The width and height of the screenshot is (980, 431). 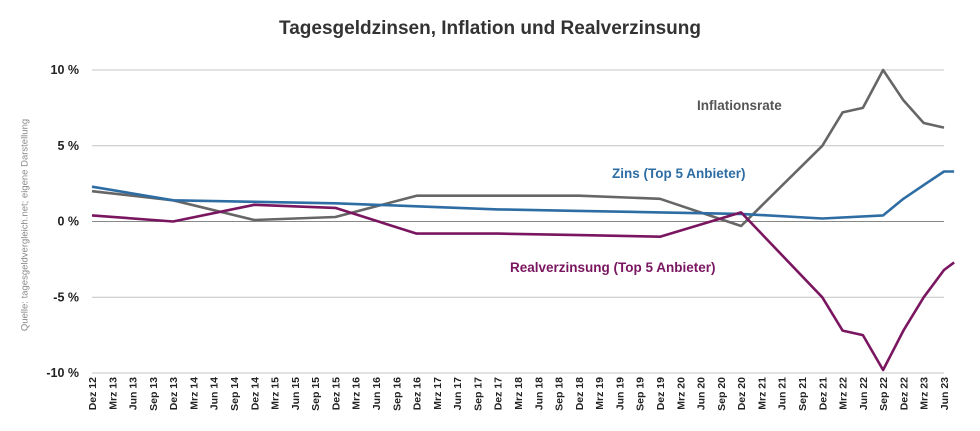 What do you see at coordinates (580, 393) in the screenshot?
I see `x-tick-label: Dez 18` at bounding box center [580, 393].